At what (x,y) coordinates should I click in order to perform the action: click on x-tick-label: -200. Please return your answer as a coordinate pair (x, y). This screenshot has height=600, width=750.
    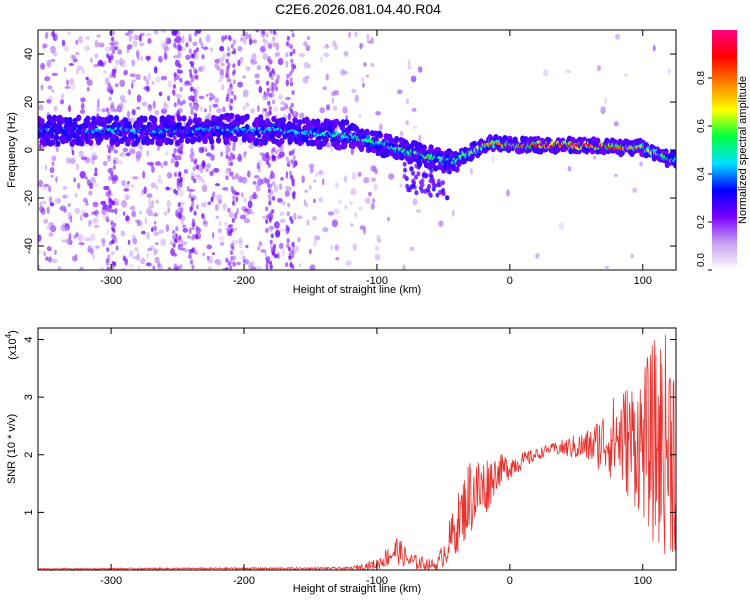
    Looking at the image, I should click on (244, 281).